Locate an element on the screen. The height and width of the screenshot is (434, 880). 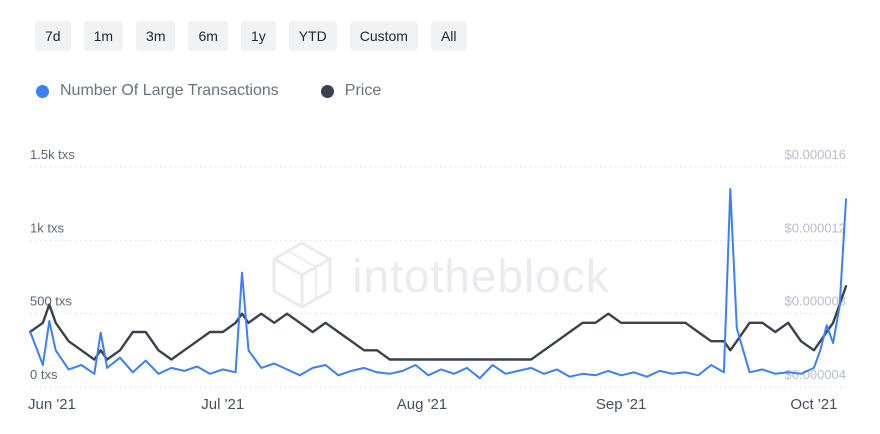
range-button-1m: 1m is located at coordinates (103, 36).